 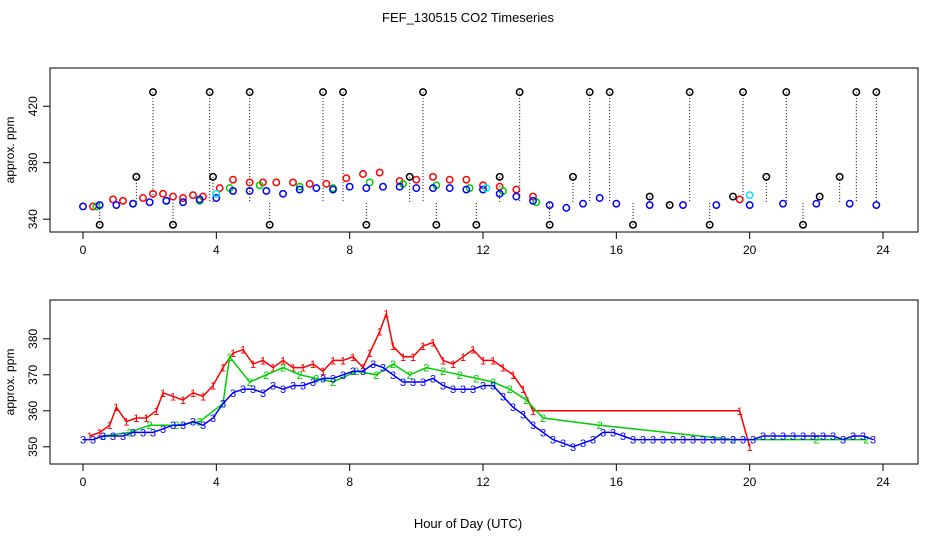 I want to click on y-tick-label: 360, so click(x=33, y=410).